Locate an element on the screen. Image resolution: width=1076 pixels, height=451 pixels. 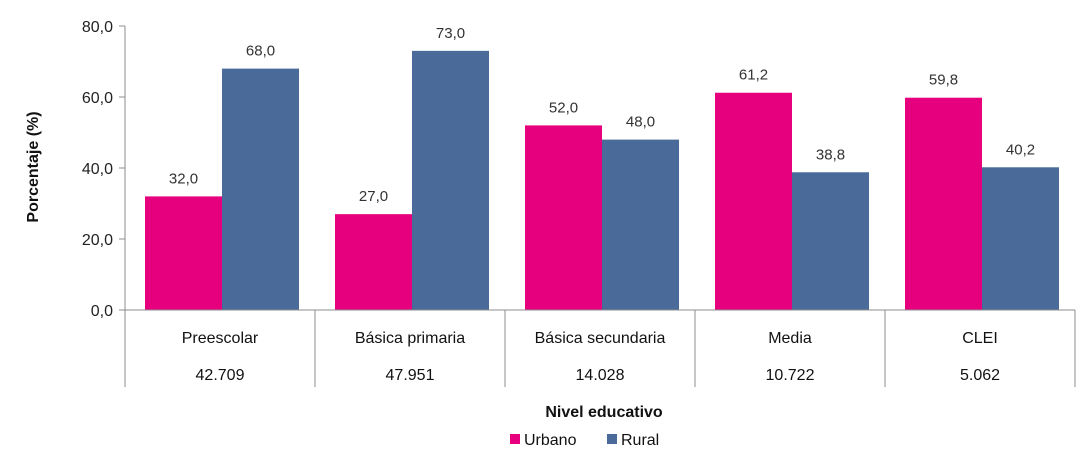
x-category-count: 47.951 is located at coordinates (410, 375).